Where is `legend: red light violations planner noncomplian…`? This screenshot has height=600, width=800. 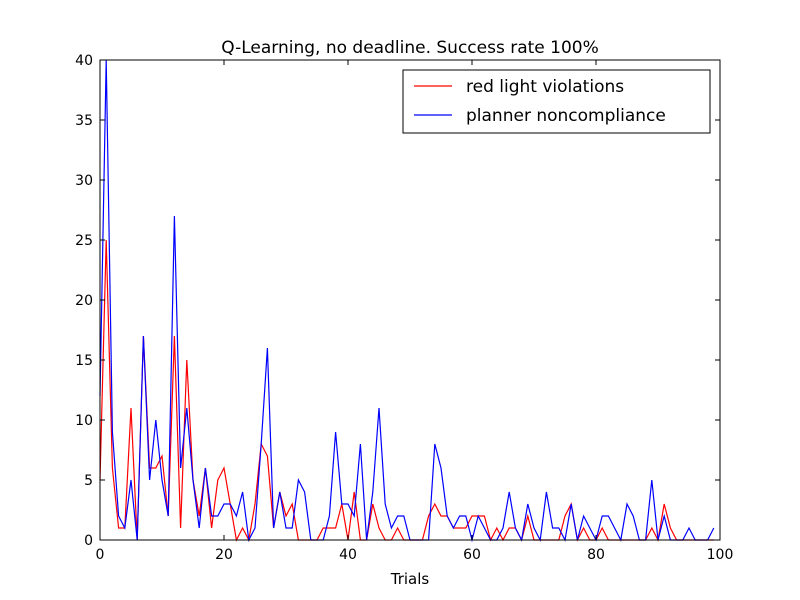 legend: red light violations planner noncomplian… is located at coordinates (556, 101).